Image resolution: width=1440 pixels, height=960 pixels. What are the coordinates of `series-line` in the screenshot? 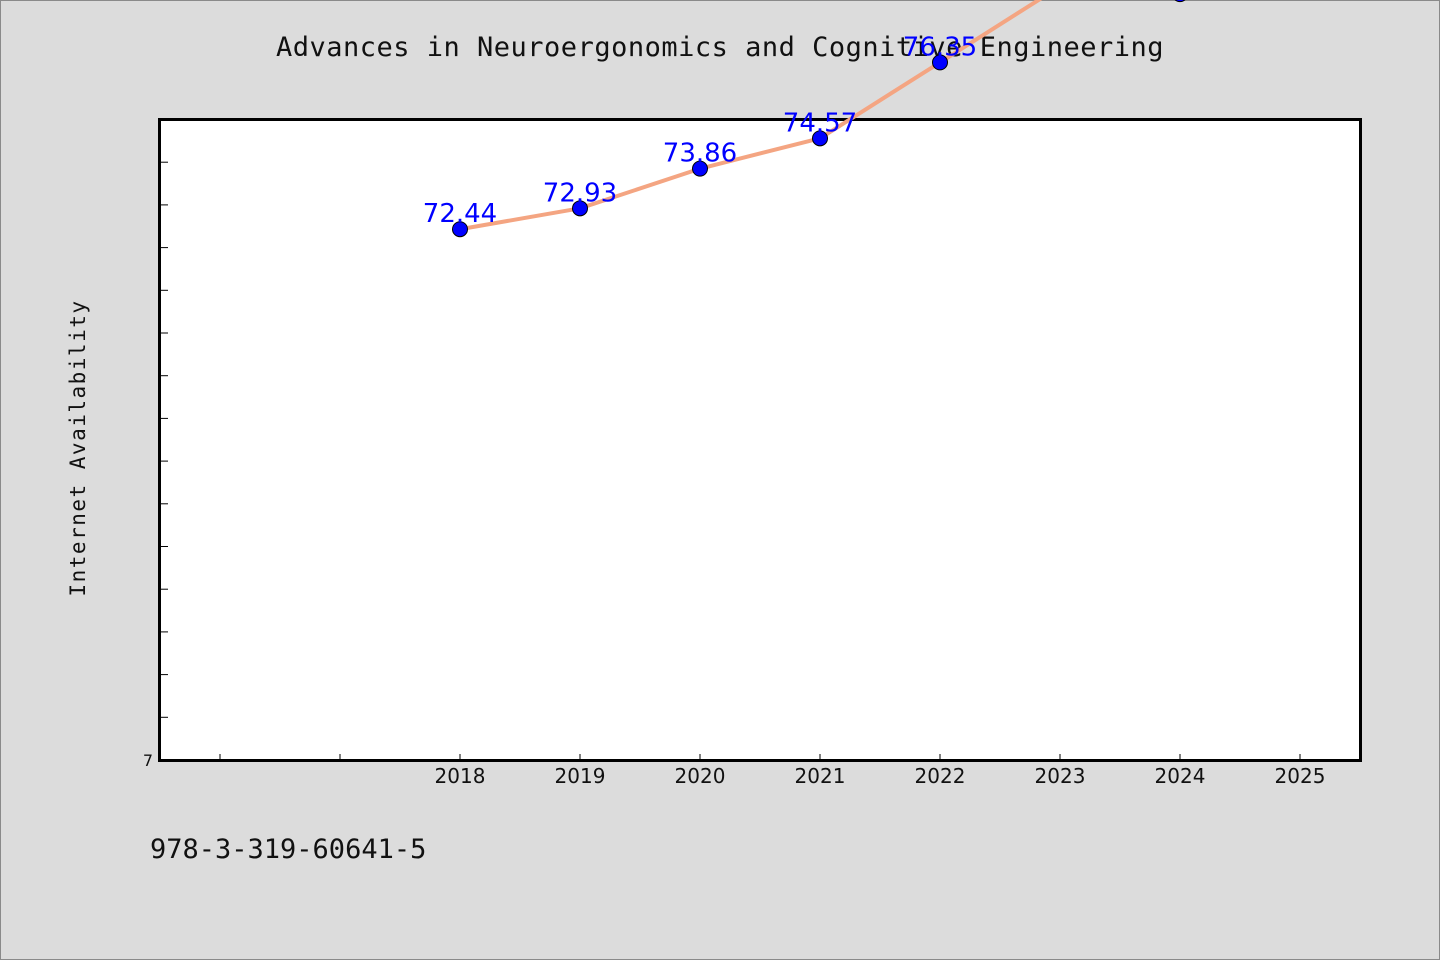 It's located at (750, 116).